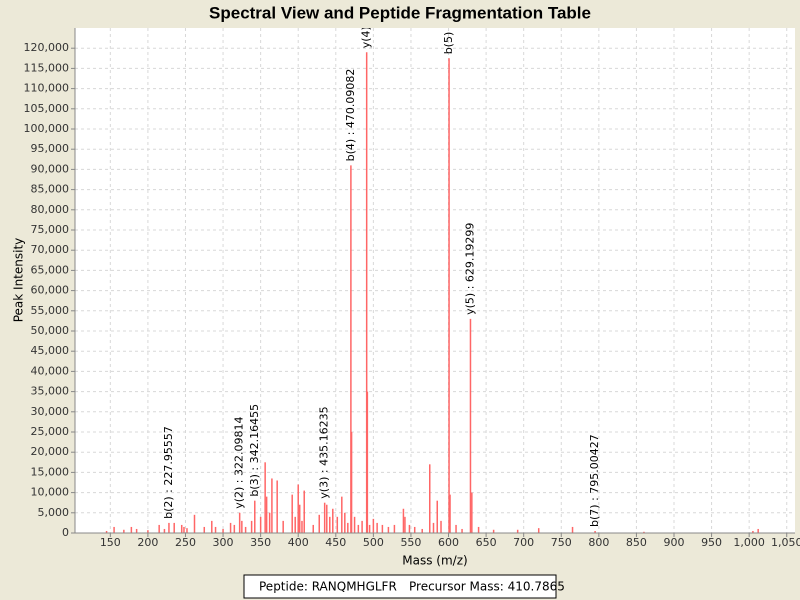  Describe the element at coordinates (673, 542) in the screenshot. I see `x-tick-label: 900` at that location.